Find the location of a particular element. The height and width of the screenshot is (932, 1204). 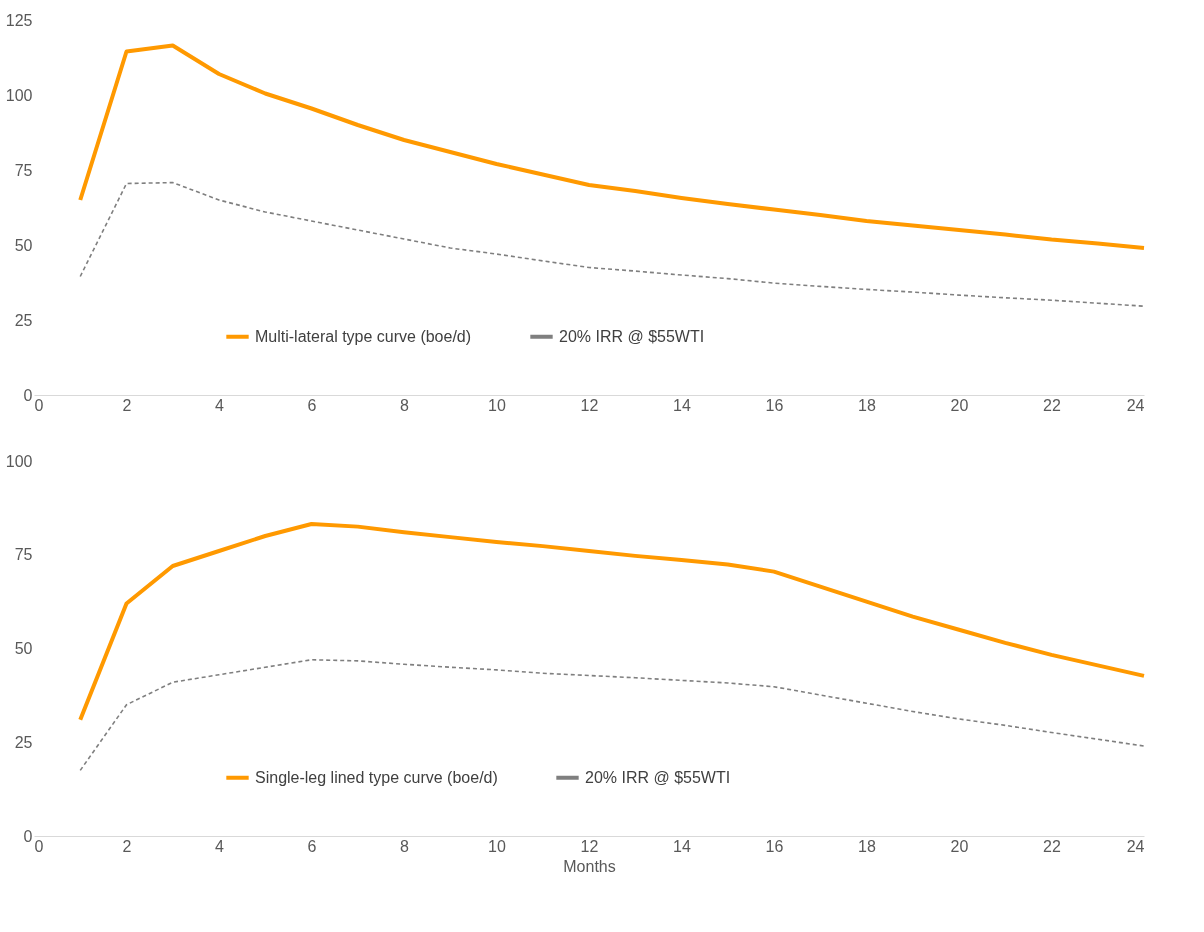

legend-label: Multi-lateral type curve (boe/d) is located at coordinates (363, 336).